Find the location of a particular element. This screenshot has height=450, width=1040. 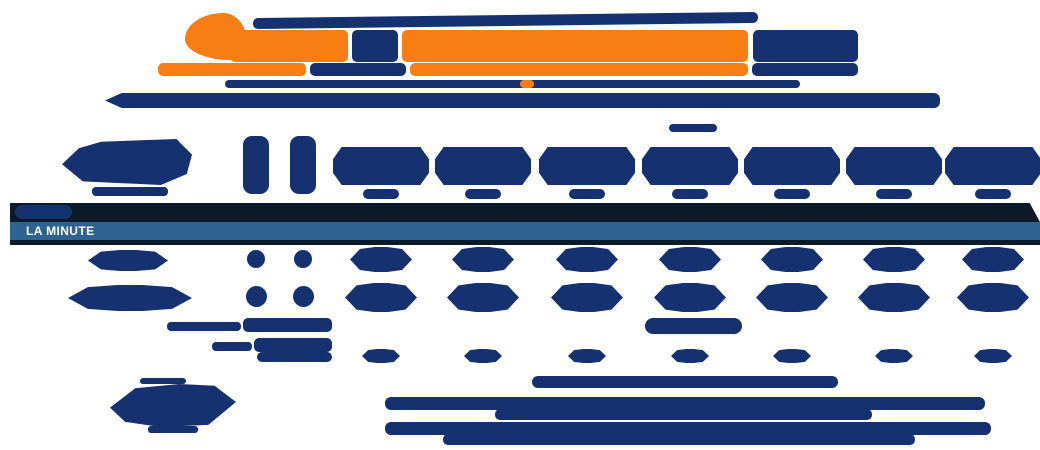

burst-bottom-text-blob is located at coordinates (173, 429).